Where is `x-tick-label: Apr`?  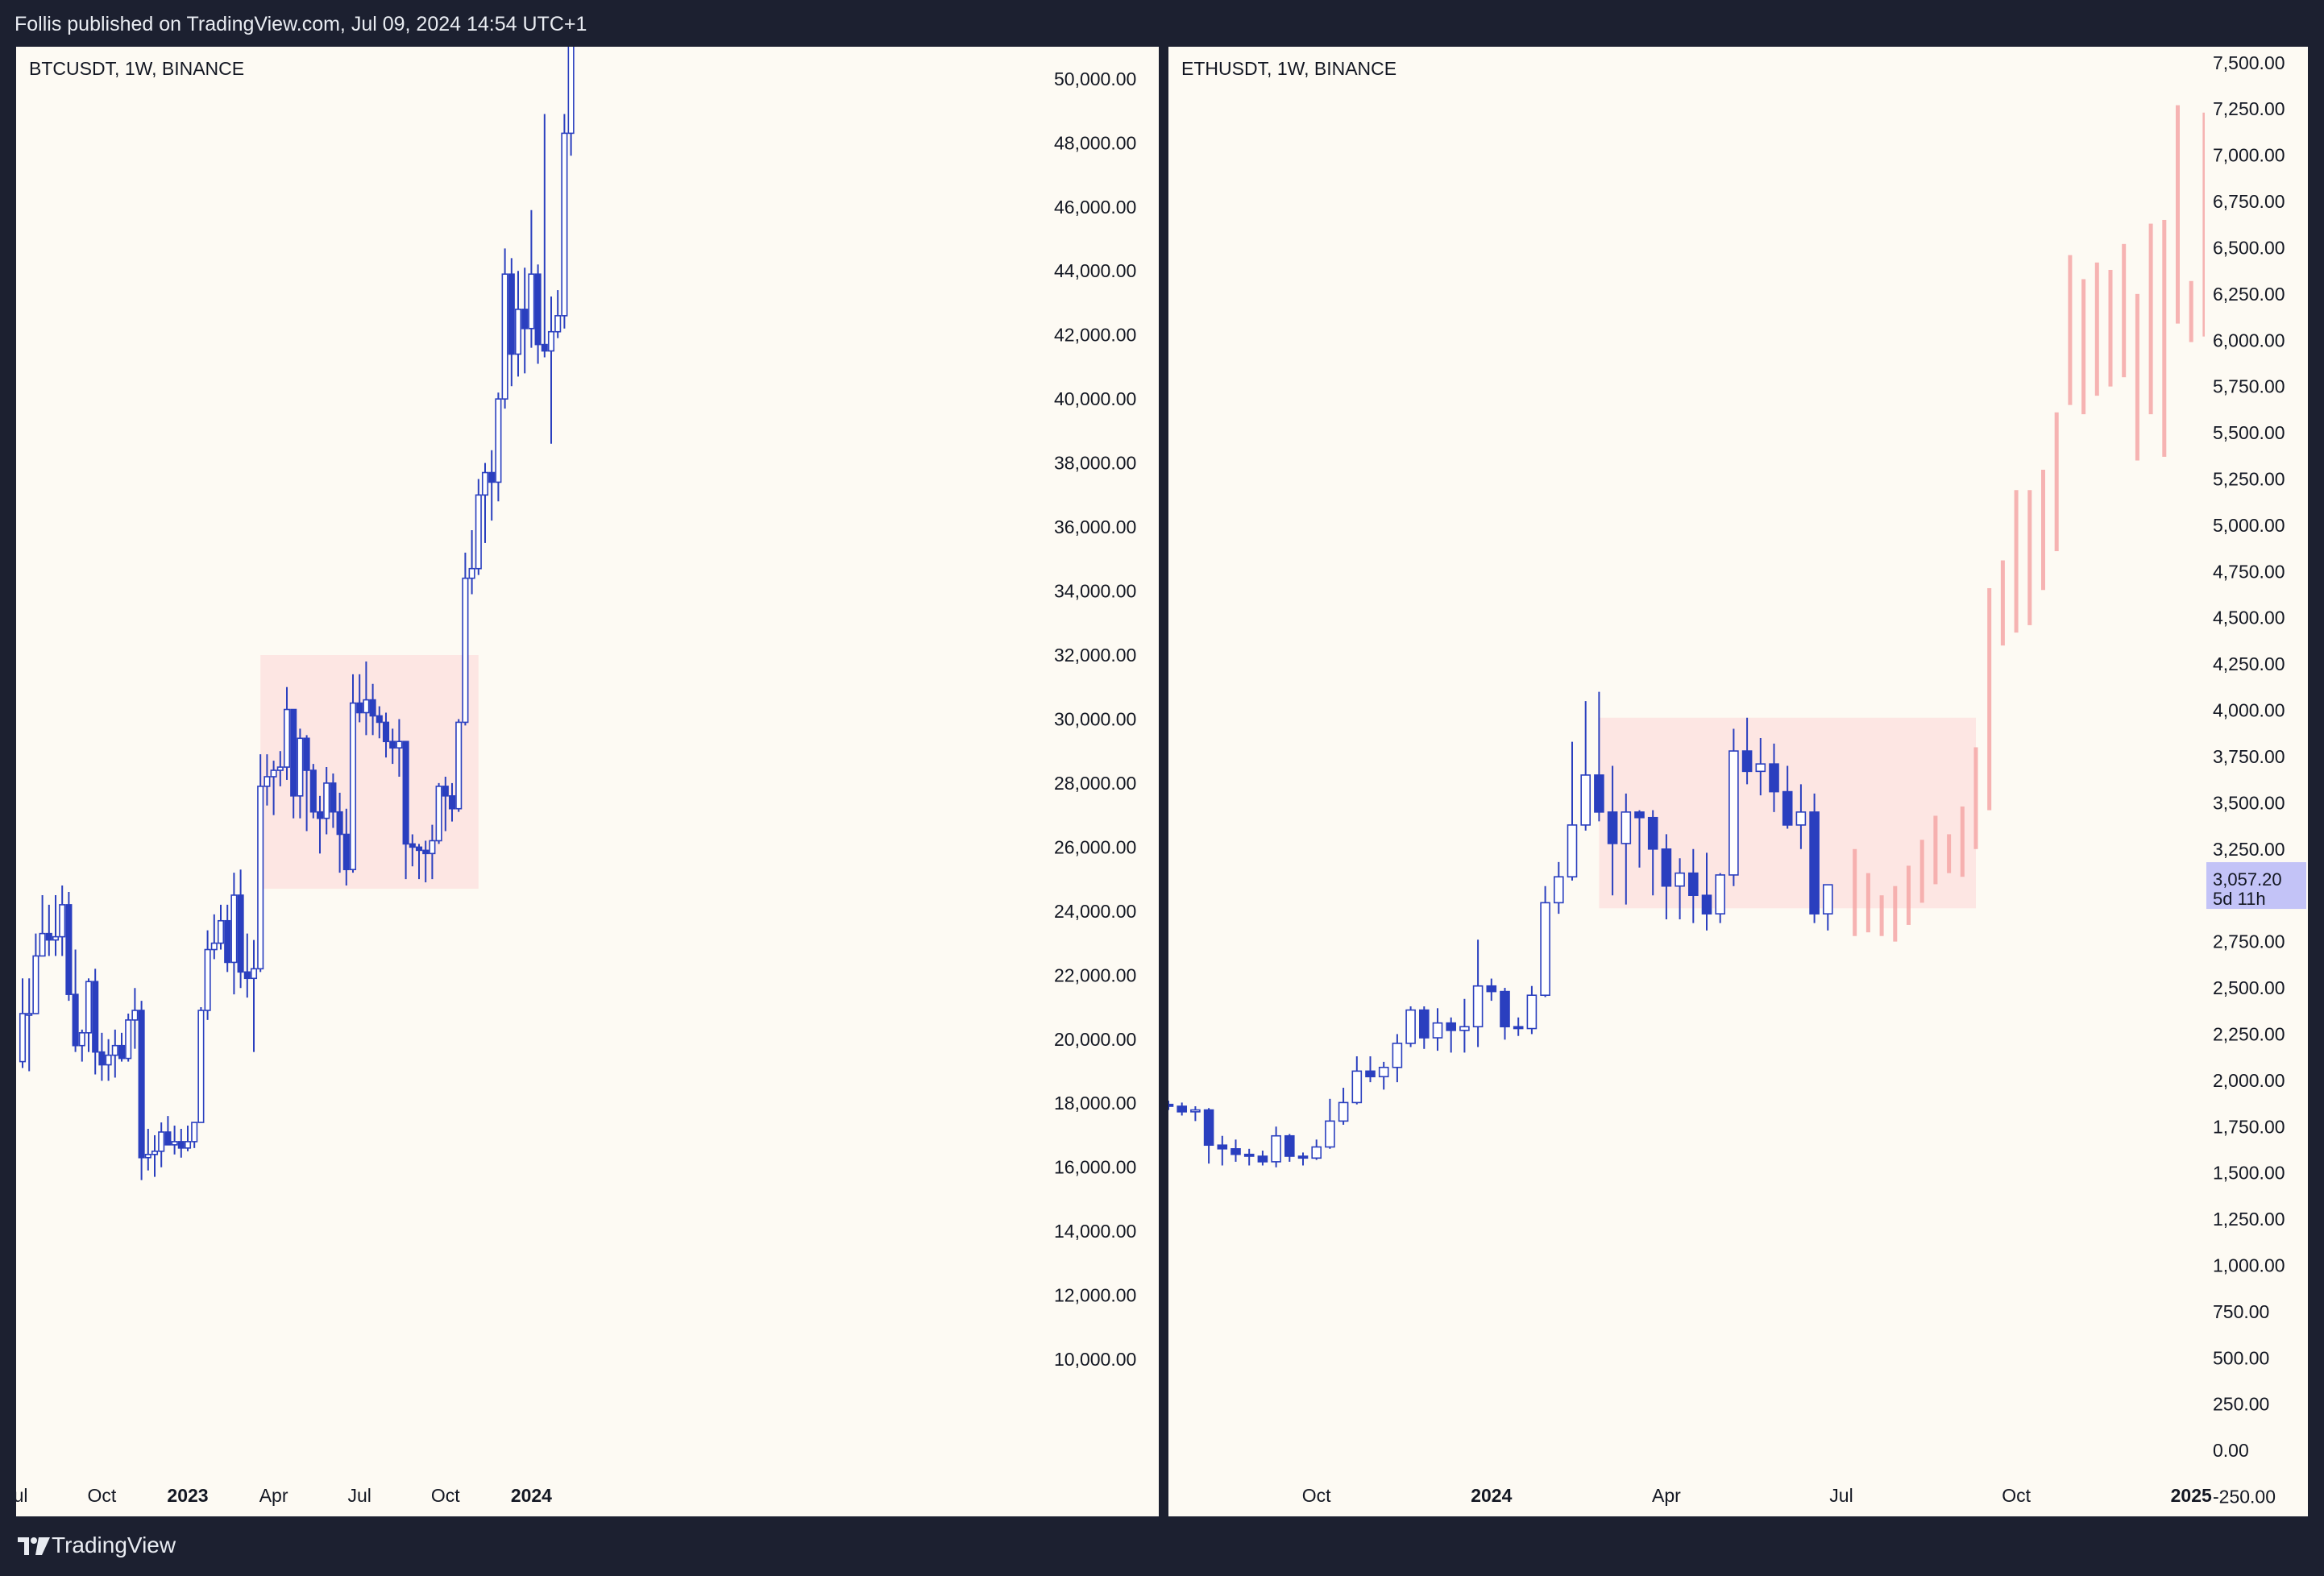 x-tick-label: Apr is located at coordinates (273, 1495).